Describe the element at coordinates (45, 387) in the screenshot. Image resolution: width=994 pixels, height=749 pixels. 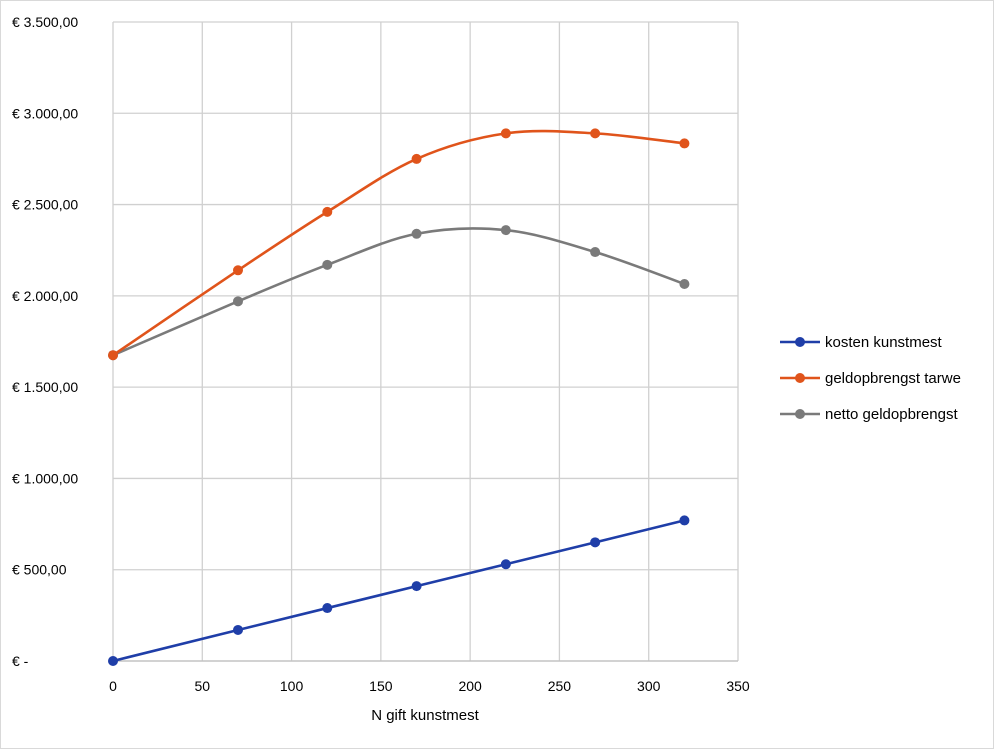
I see `y-tick-label: € 1.500,00` at that location.